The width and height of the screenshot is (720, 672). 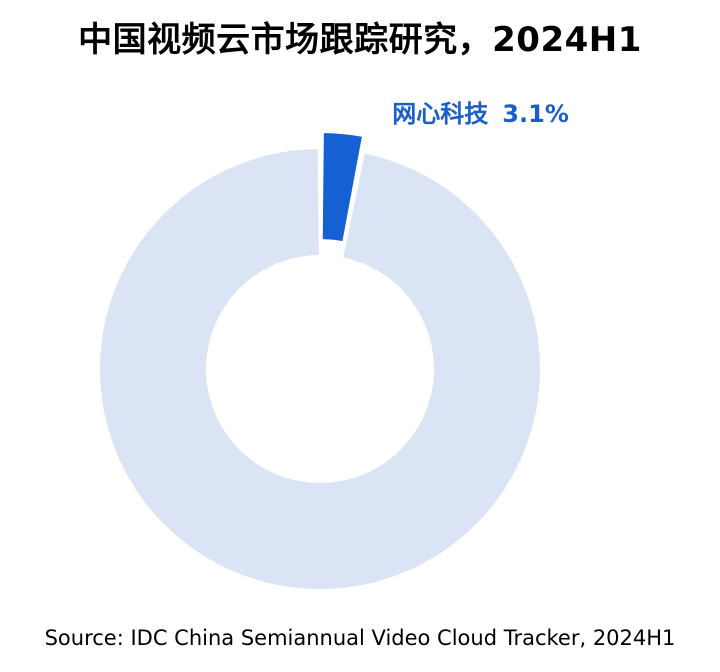 I want to click on chart-title: 中国视频云市场跟踪研究，2024H1, so click(x=360, y=40).